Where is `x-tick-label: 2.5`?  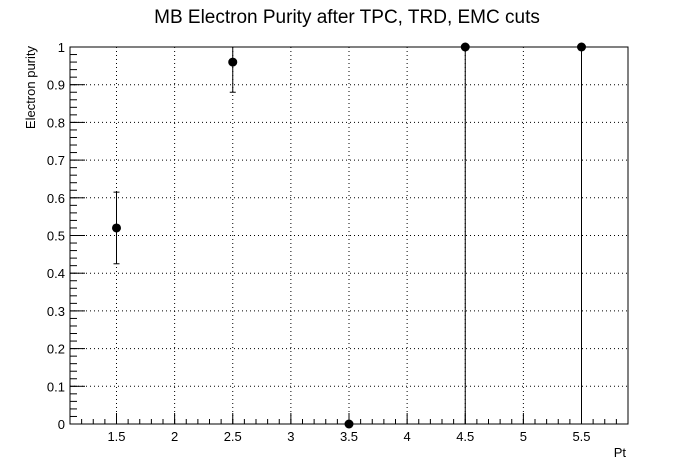 x-tick-label: 2.5 is located at coordinates (233, 436).